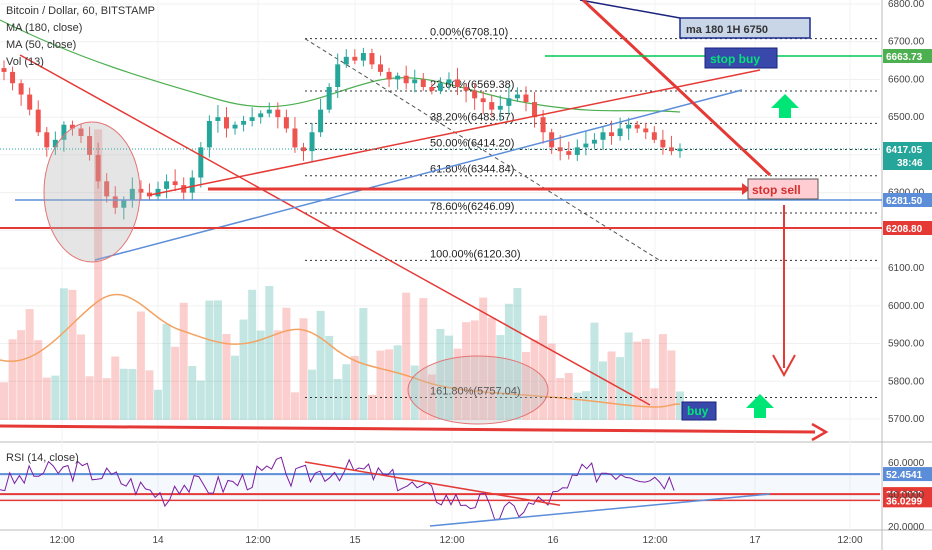 This screenshot has height=550, width=932. What do you see at coordinates (158, 540) in the screenshot?
I see `x-tick-label: 14` at bounding box center [158, 540].